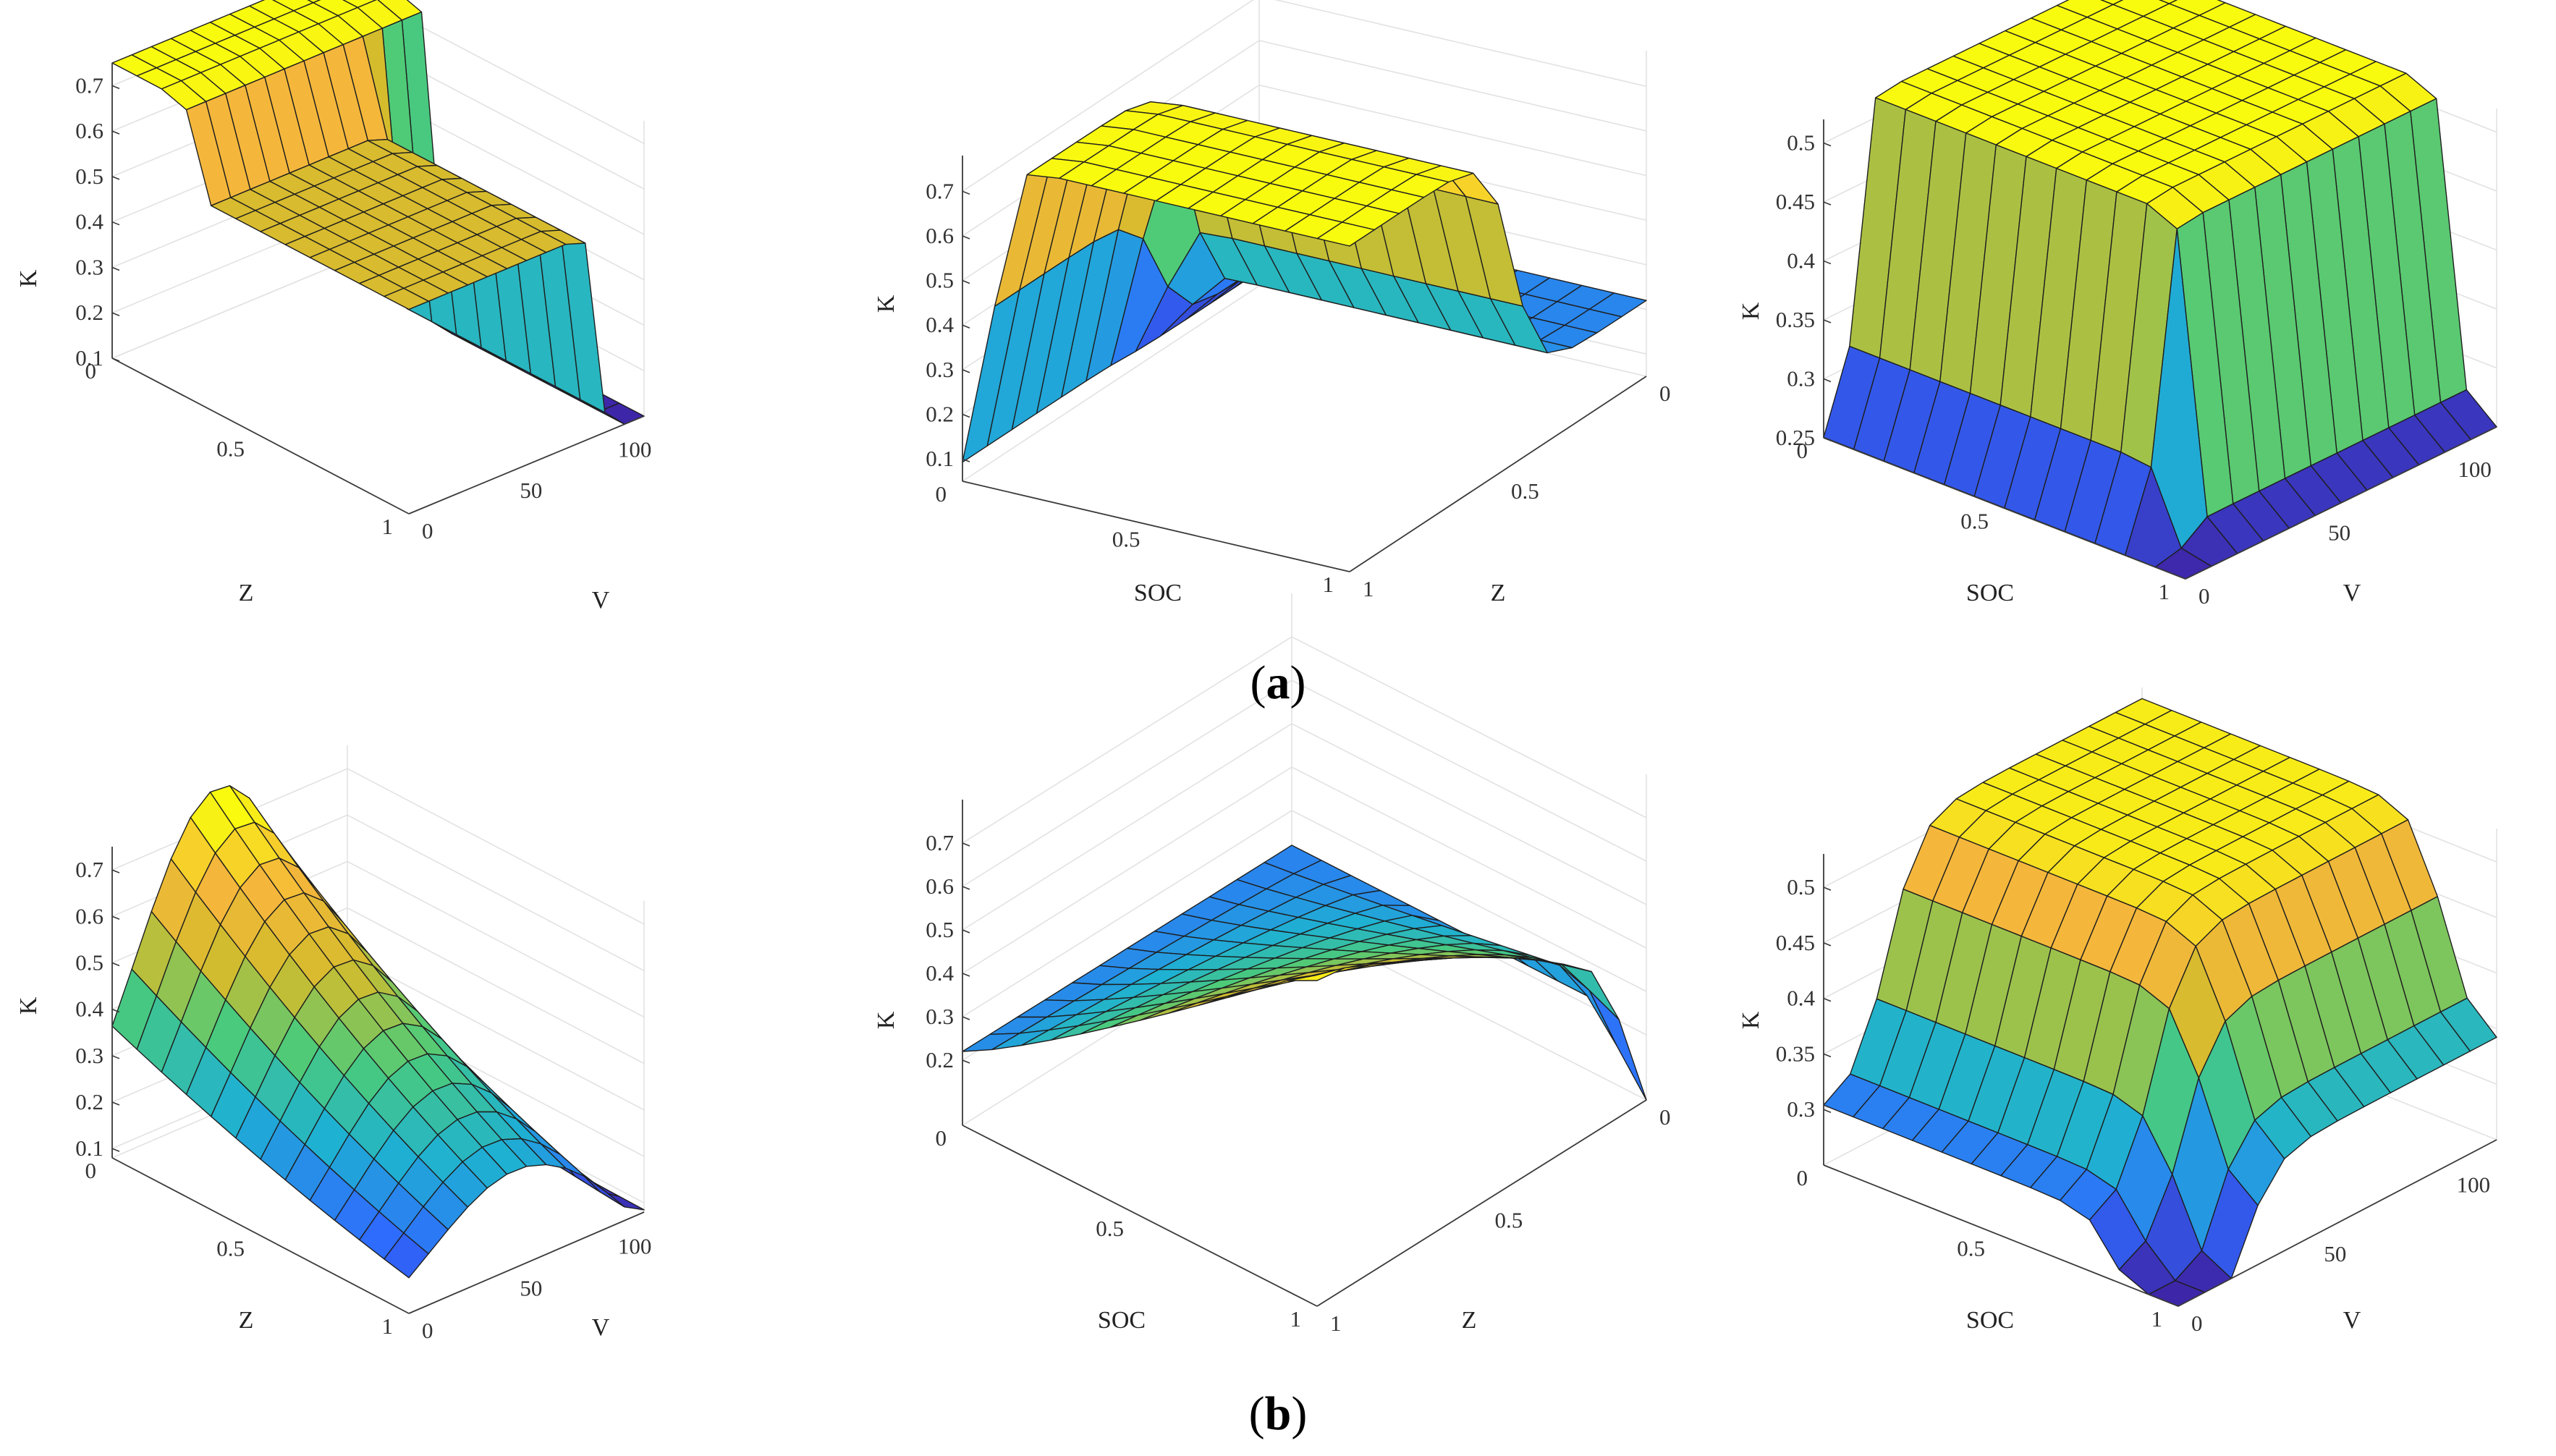  I want to click on surface-b2, so click(1304, 973).